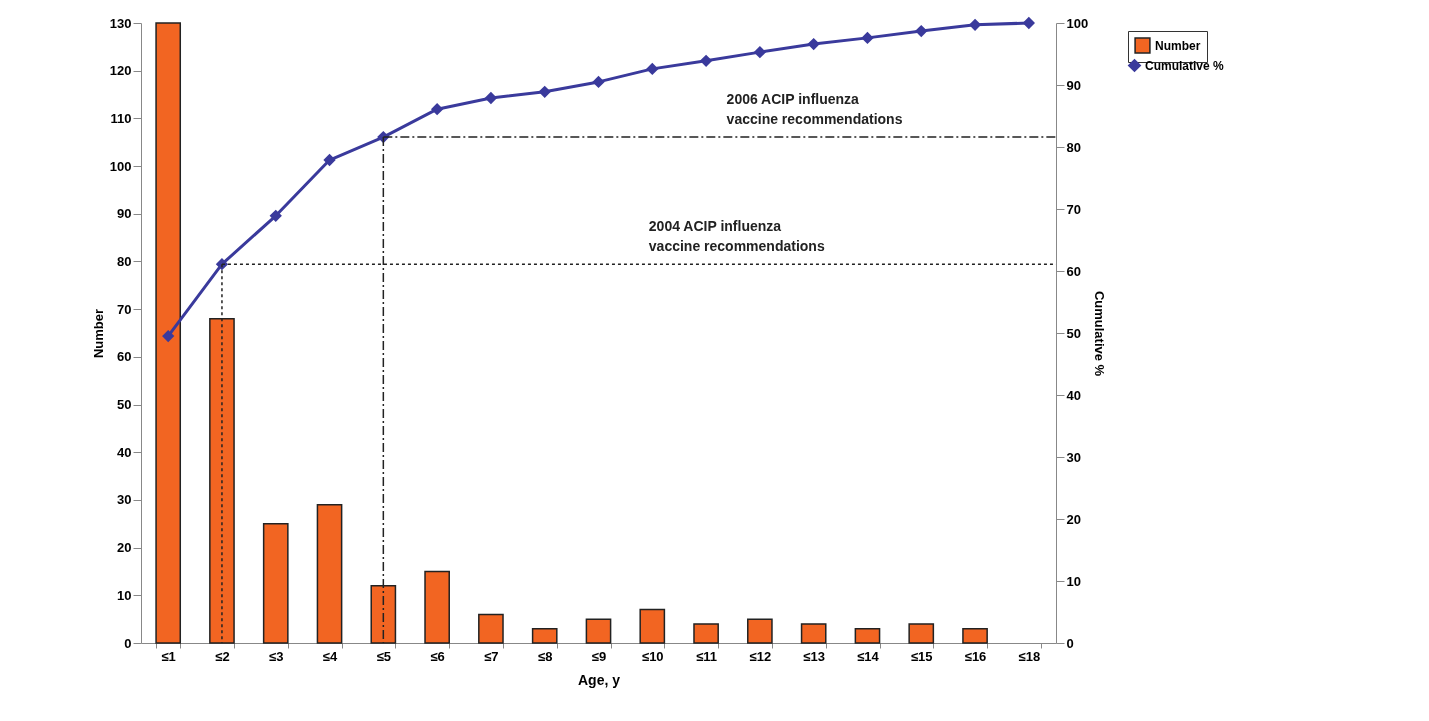 The width and height of the screenshot is (1429, 721). I want to click on y2-tick-label: 70, so click(1073, 209).